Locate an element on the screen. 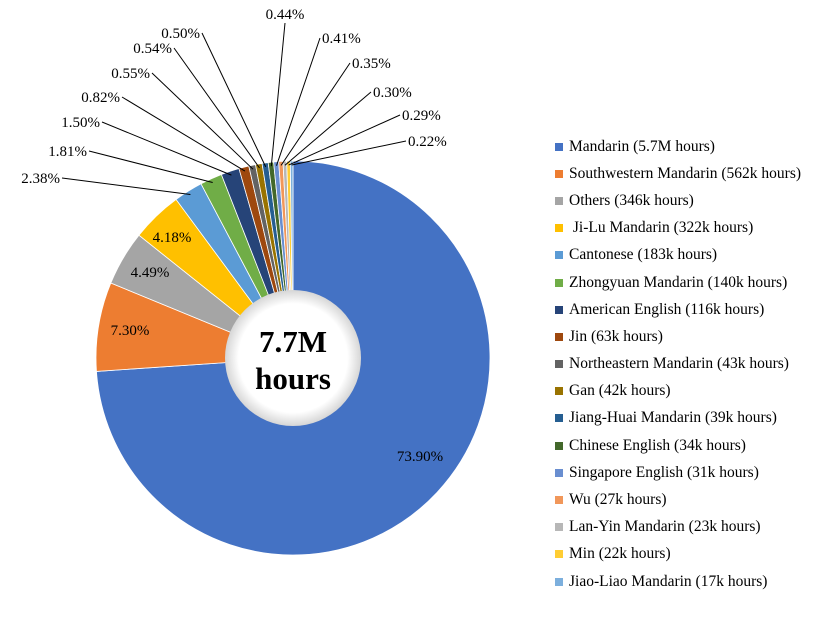  leader-line-northeastern-mandarin is located at coordinates (202, 121).